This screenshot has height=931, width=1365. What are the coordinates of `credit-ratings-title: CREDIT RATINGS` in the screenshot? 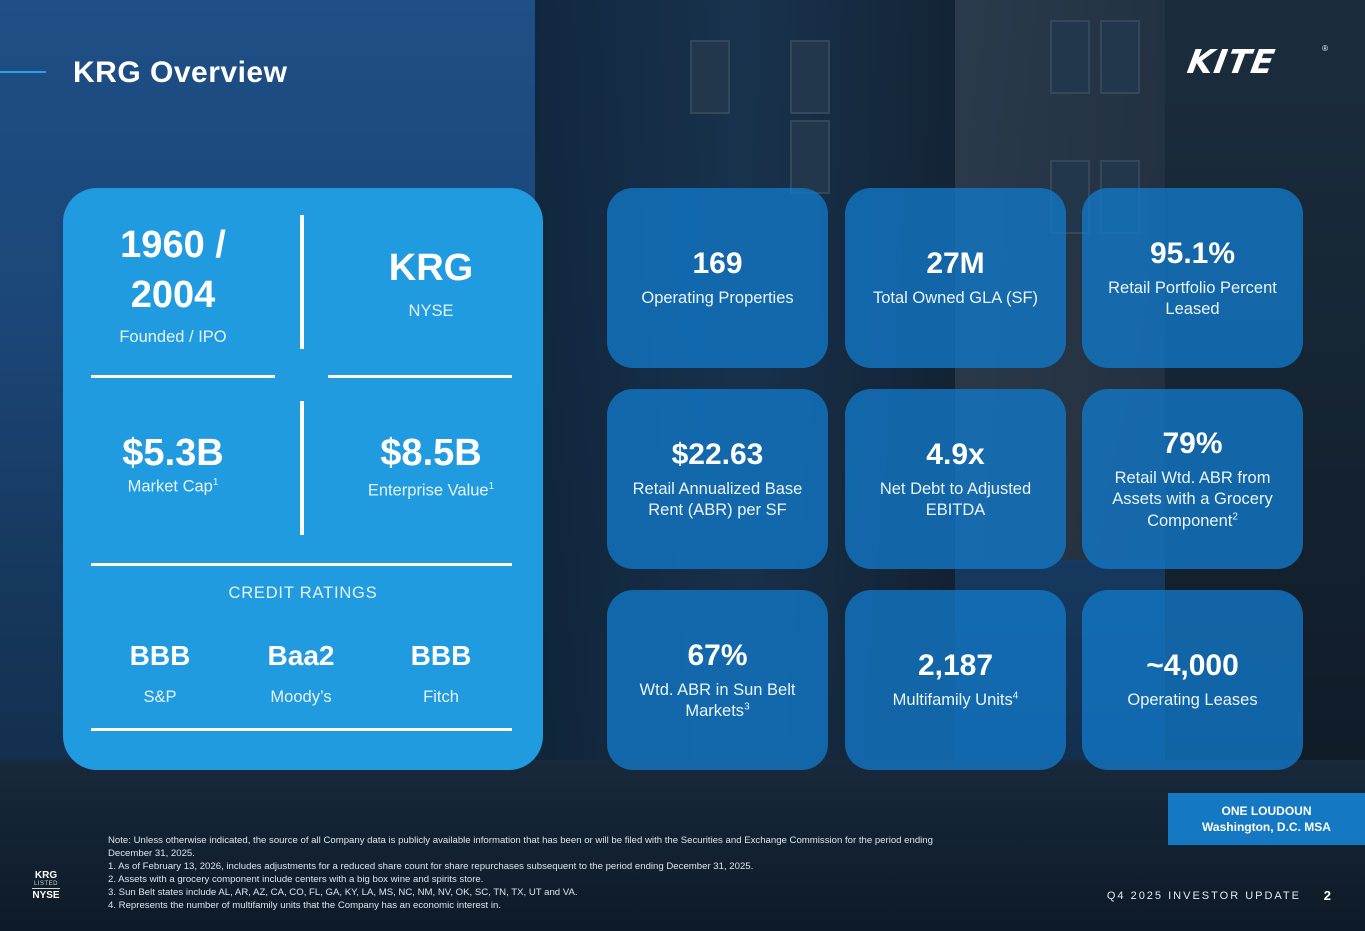 It's located at (303, 593).